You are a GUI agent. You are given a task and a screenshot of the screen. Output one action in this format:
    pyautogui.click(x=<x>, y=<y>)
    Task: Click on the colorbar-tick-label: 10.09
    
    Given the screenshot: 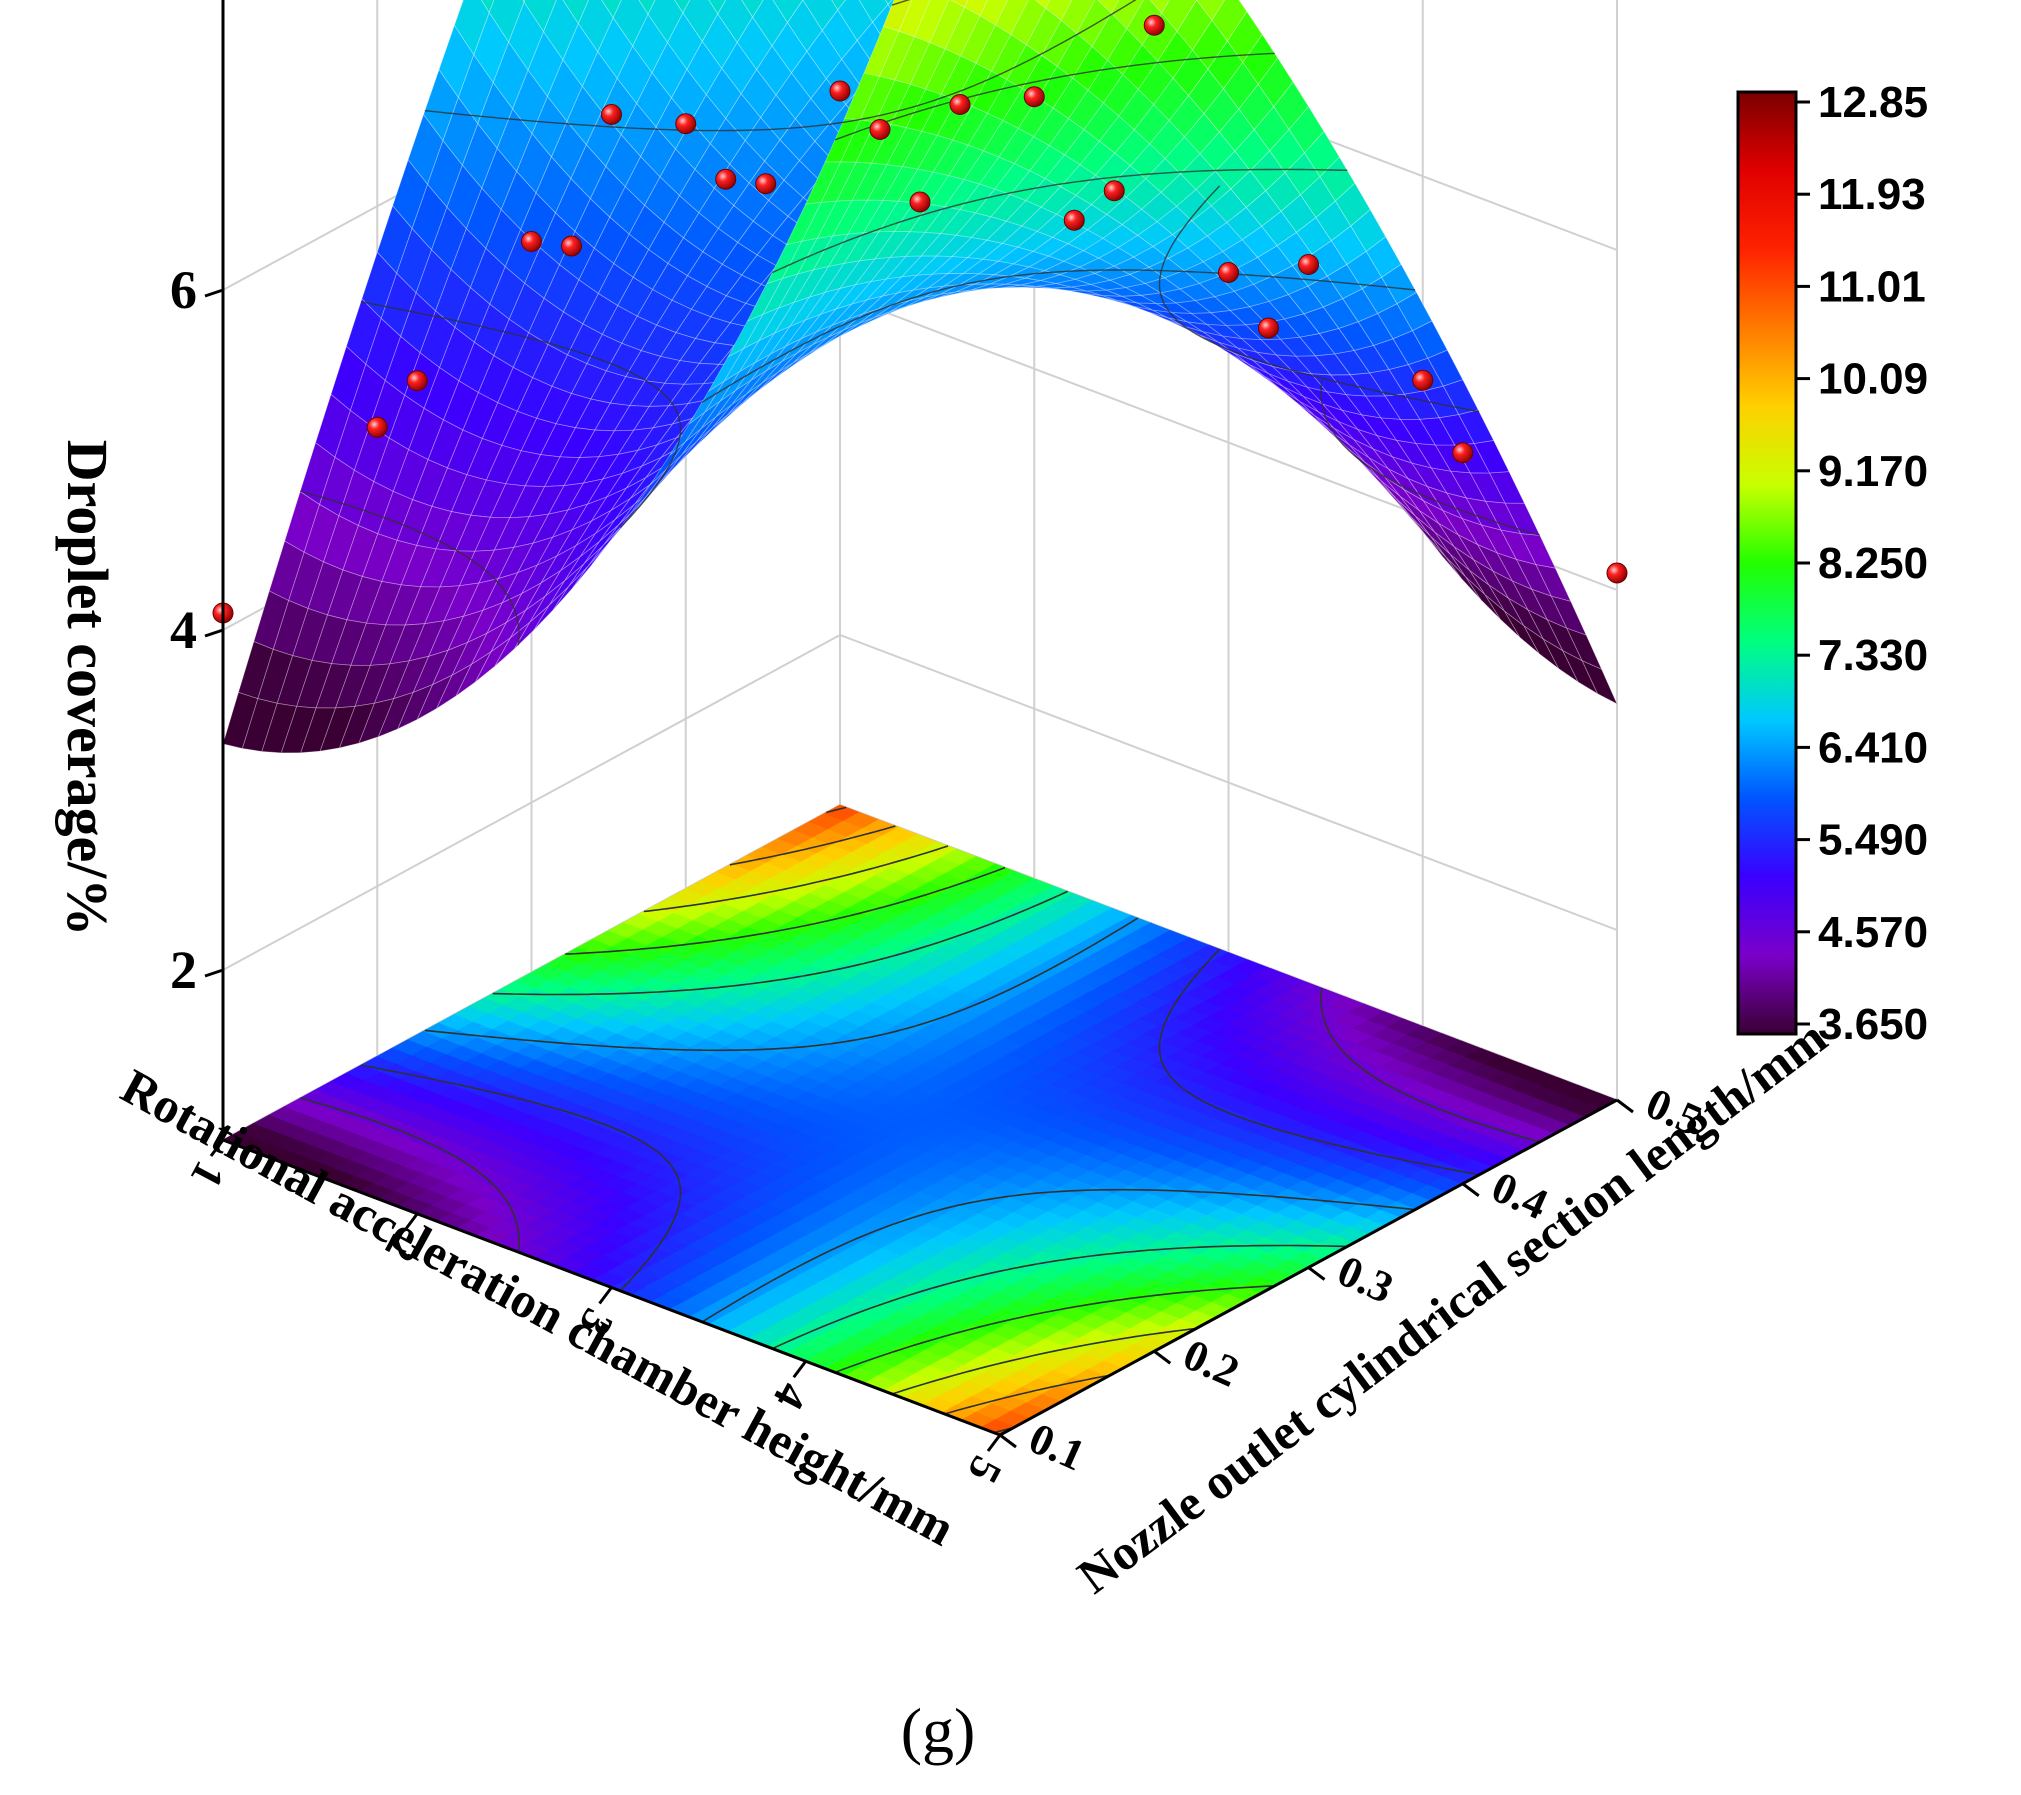 What is the action you would take?
    pyautogui.click(x=1873, y=379)
    